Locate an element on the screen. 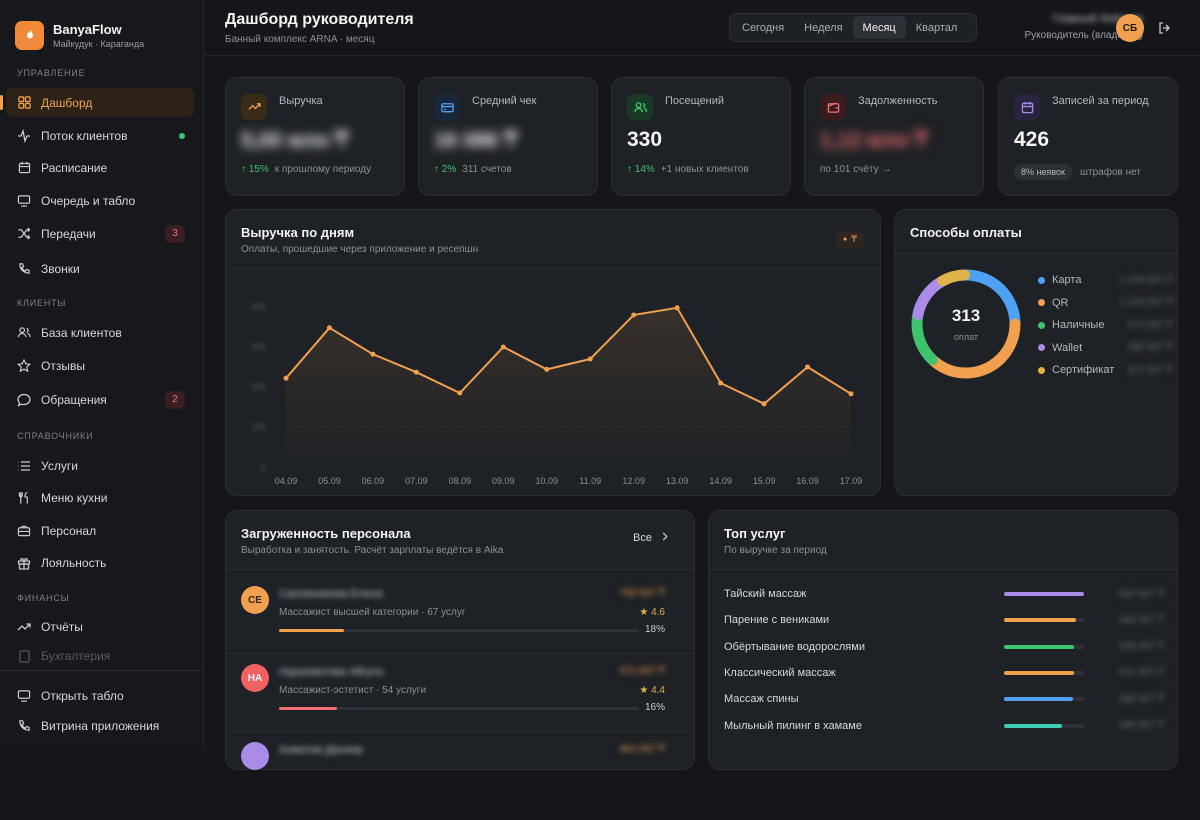  sidebar-item-staff: Персонал is located at coordinates (100, 530).